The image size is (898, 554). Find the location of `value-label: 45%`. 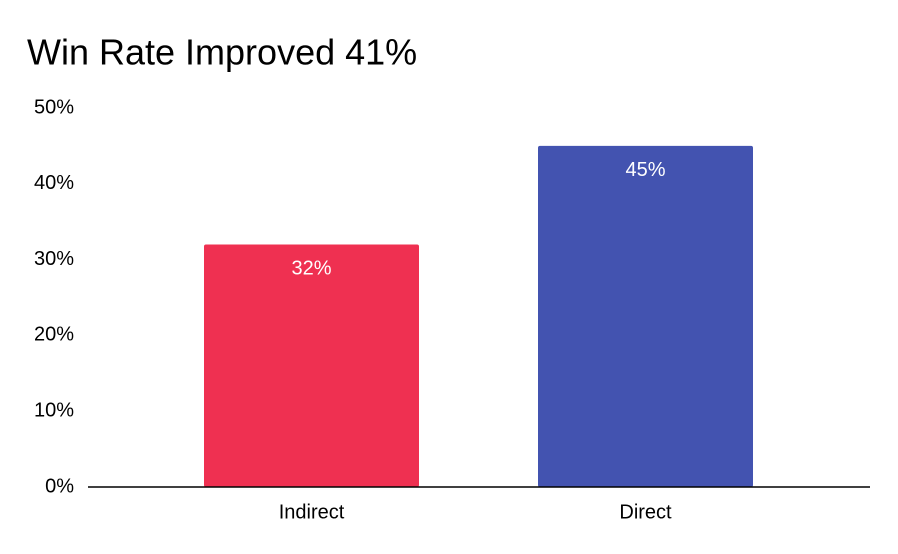

value-label: 45% is located at coordinates (645, 170).